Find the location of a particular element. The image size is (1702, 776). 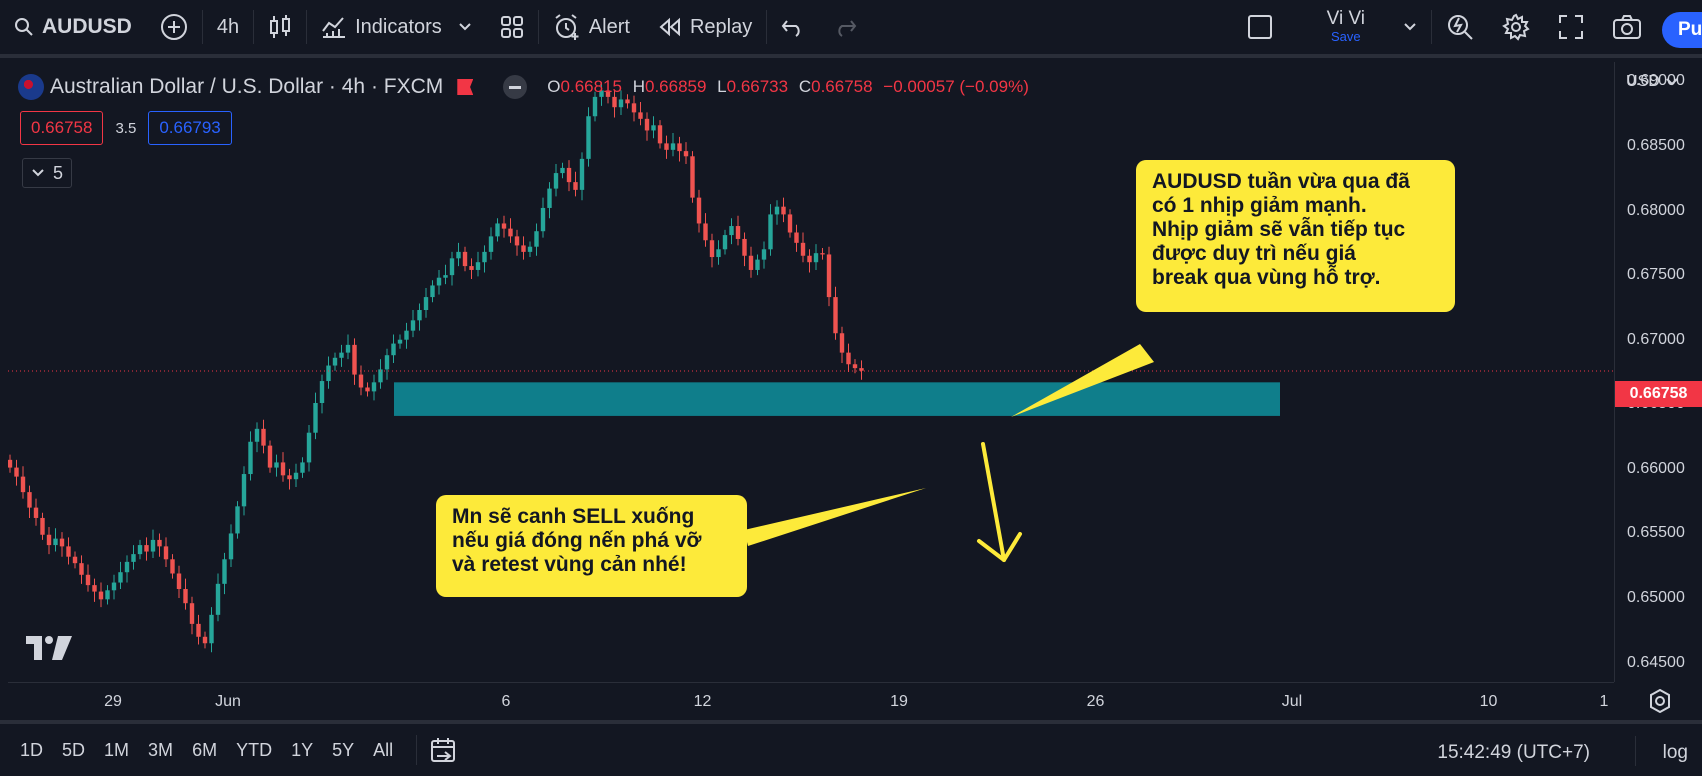

range-button-5d: 5D is located at coordinates (74, 749).